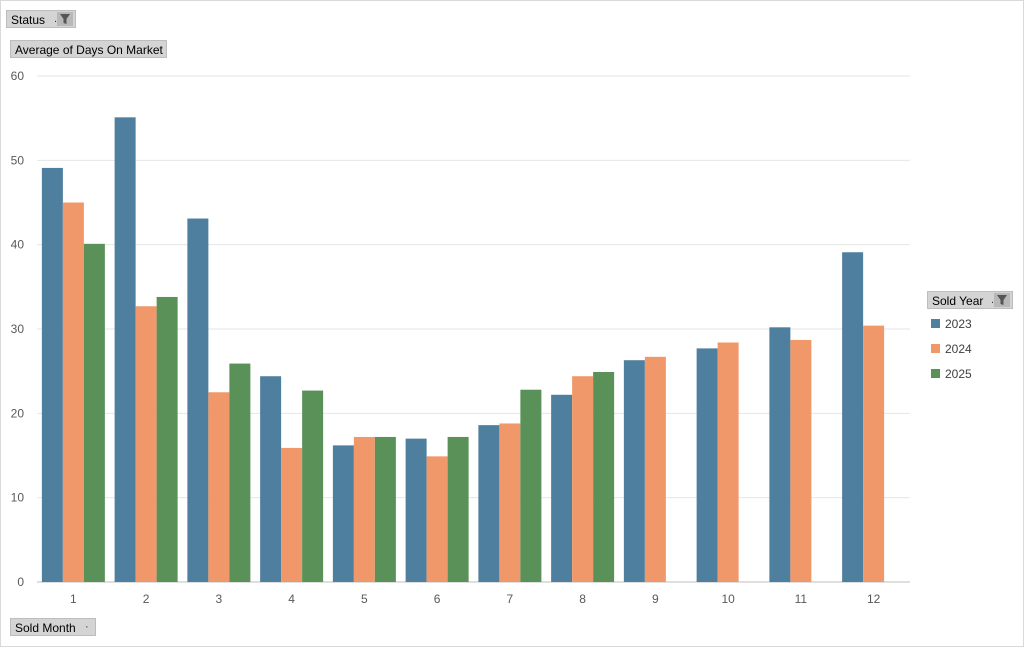 This screenshot has height=647, width=1024. I want to click on x-tick-label: 2, so click(146, 599).